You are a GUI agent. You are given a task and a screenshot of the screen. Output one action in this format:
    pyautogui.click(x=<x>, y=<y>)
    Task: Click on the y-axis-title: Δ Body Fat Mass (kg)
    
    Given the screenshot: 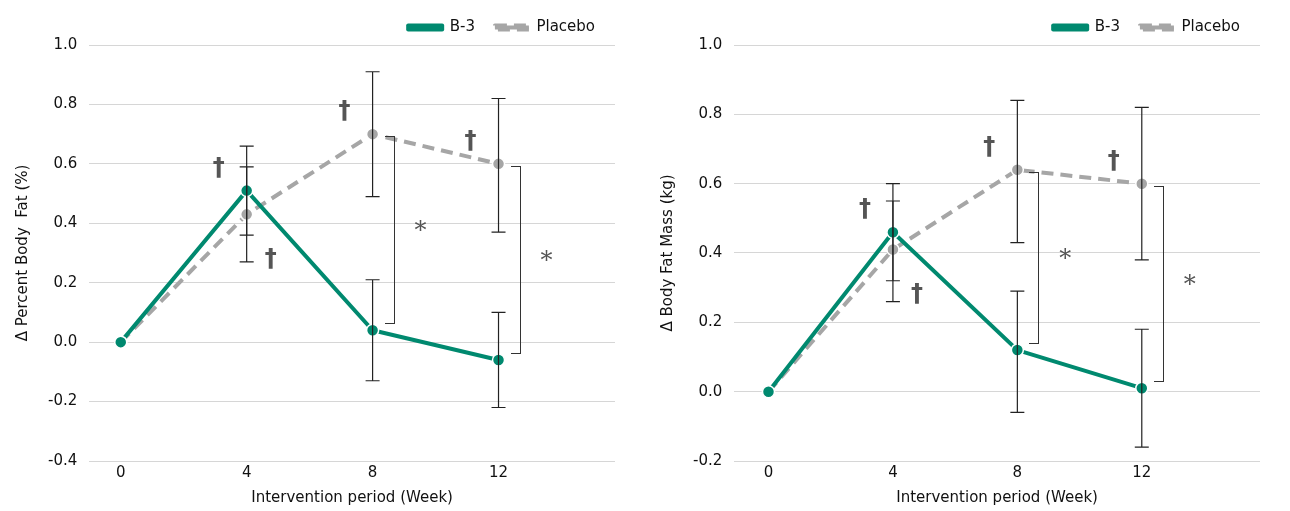 What is the action you would take?
    pyautogui.click(x=666, y=253)
    